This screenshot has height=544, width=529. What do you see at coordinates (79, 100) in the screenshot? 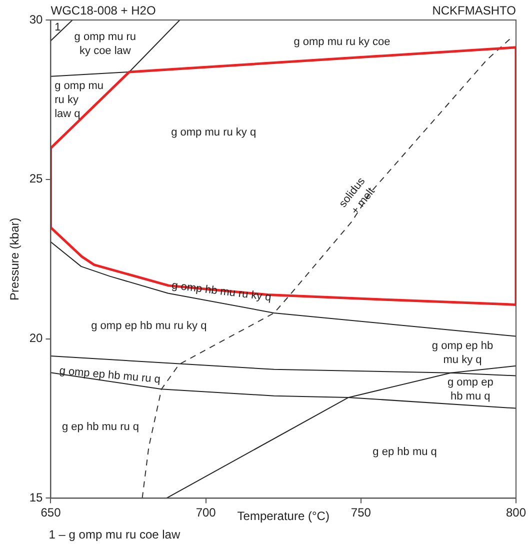
I see `annotation: g omp mu ru ky law q` at bounding box center [79, 100].